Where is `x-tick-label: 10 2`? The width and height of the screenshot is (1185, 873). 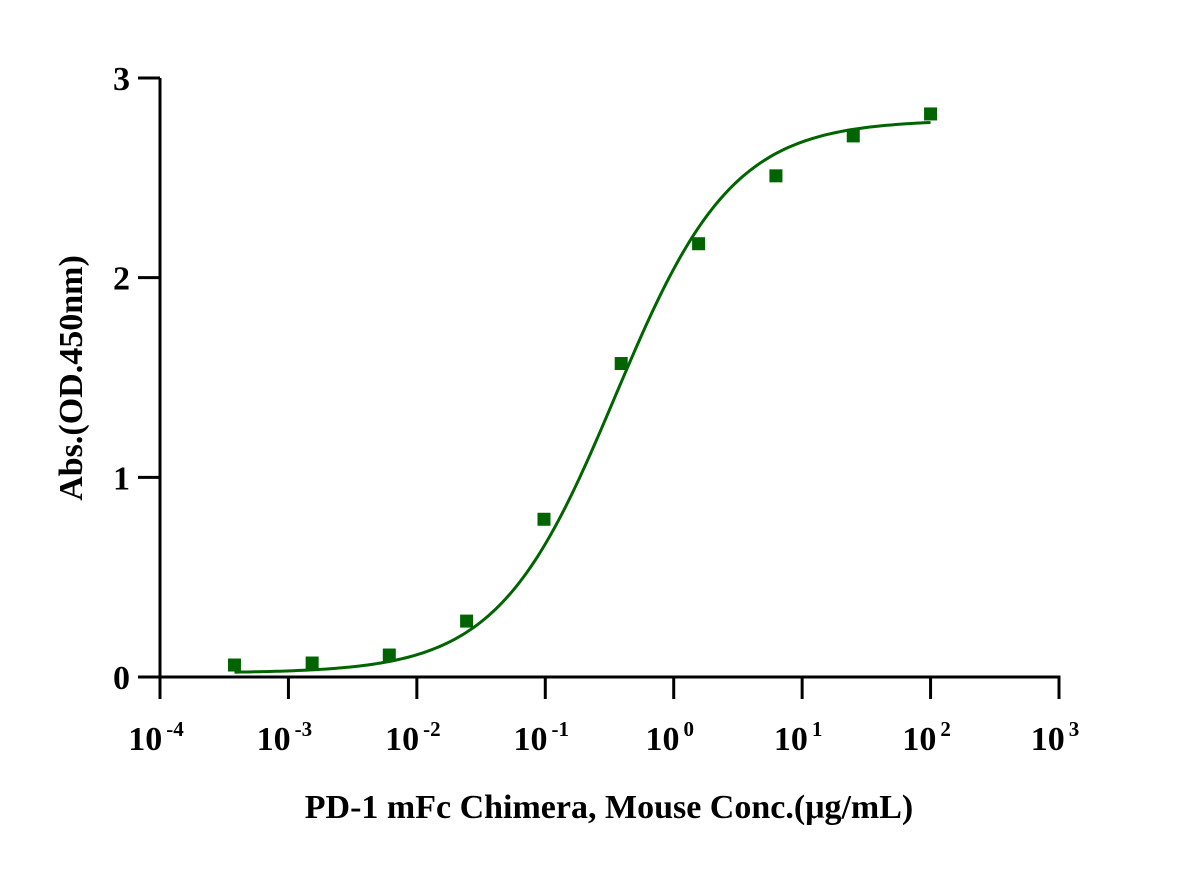
x-tick-label: 10 2 is located at coordinates (926, 737).